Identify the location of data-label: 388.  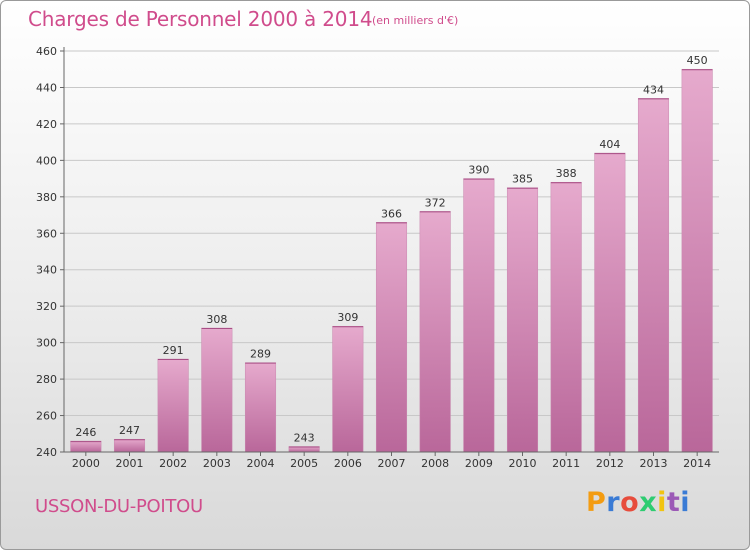
(566, 173).